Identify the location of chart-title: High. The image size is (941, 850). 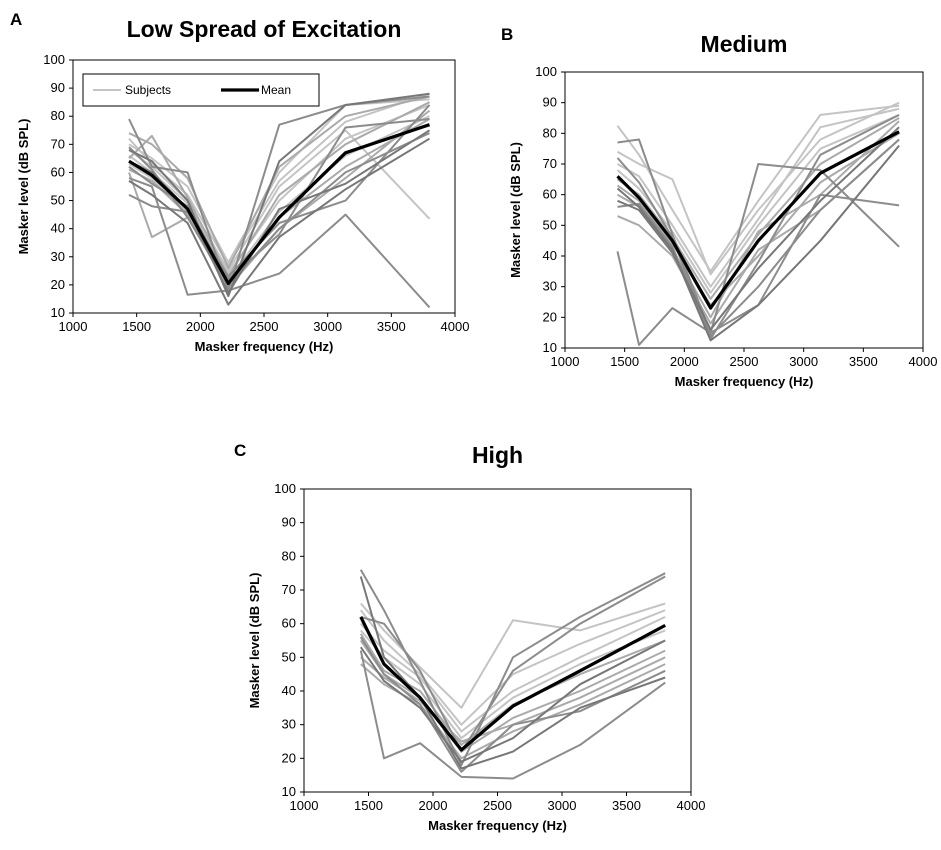
(497, 455).